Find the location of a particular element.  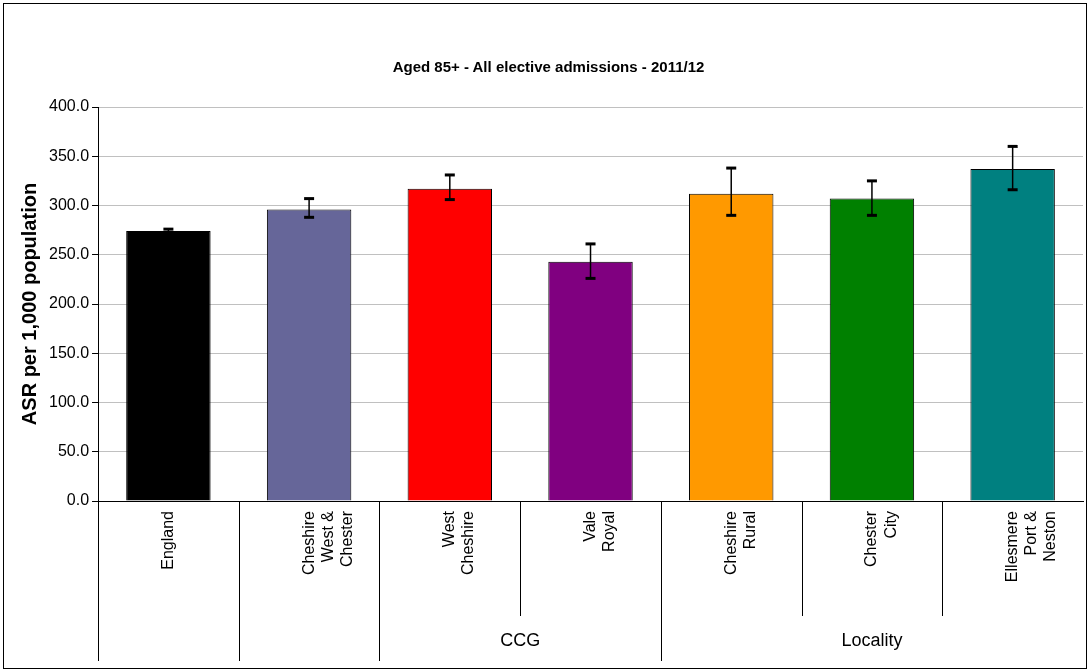

y-tick-label: 100.0 is located at coordinates (69, 401).